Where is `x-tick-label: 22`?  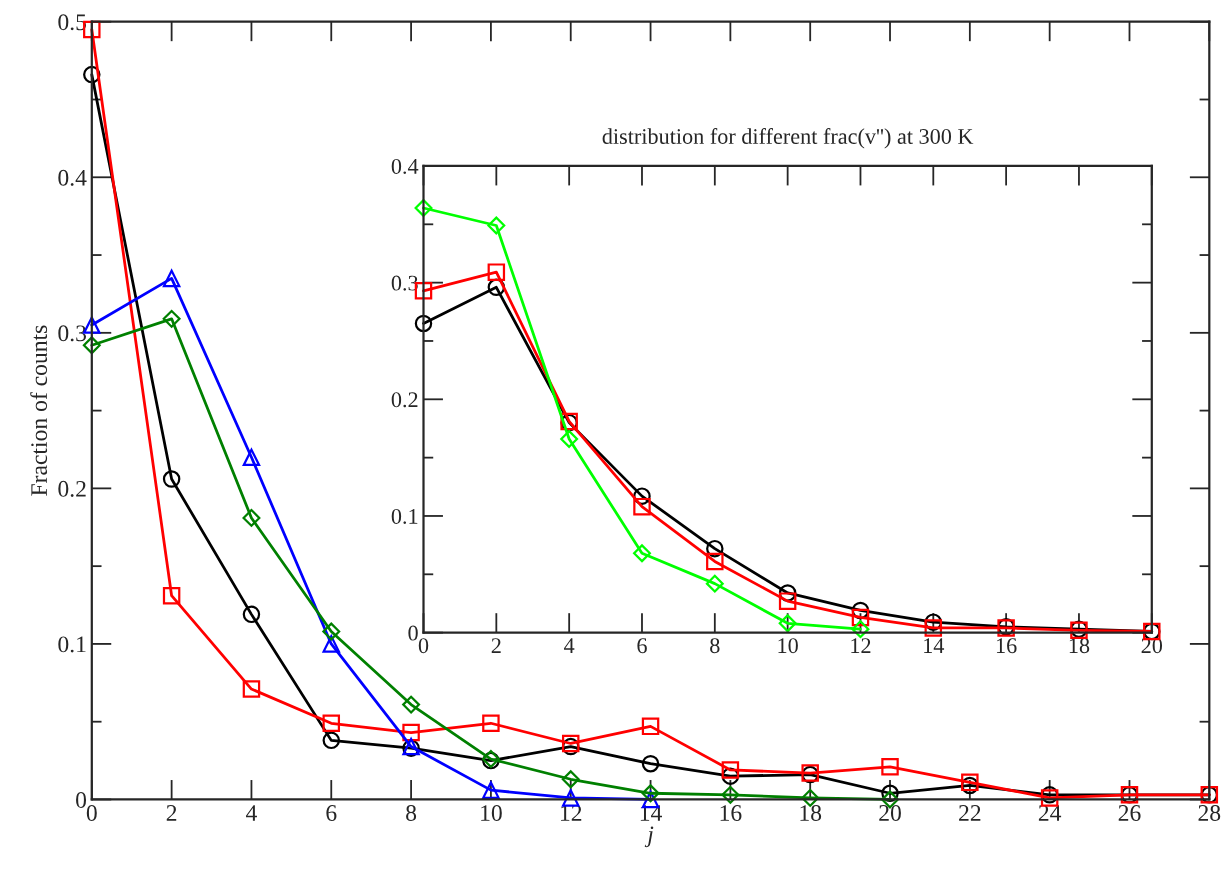 x-tick-label: 22 is located at coordinates (970, 813).